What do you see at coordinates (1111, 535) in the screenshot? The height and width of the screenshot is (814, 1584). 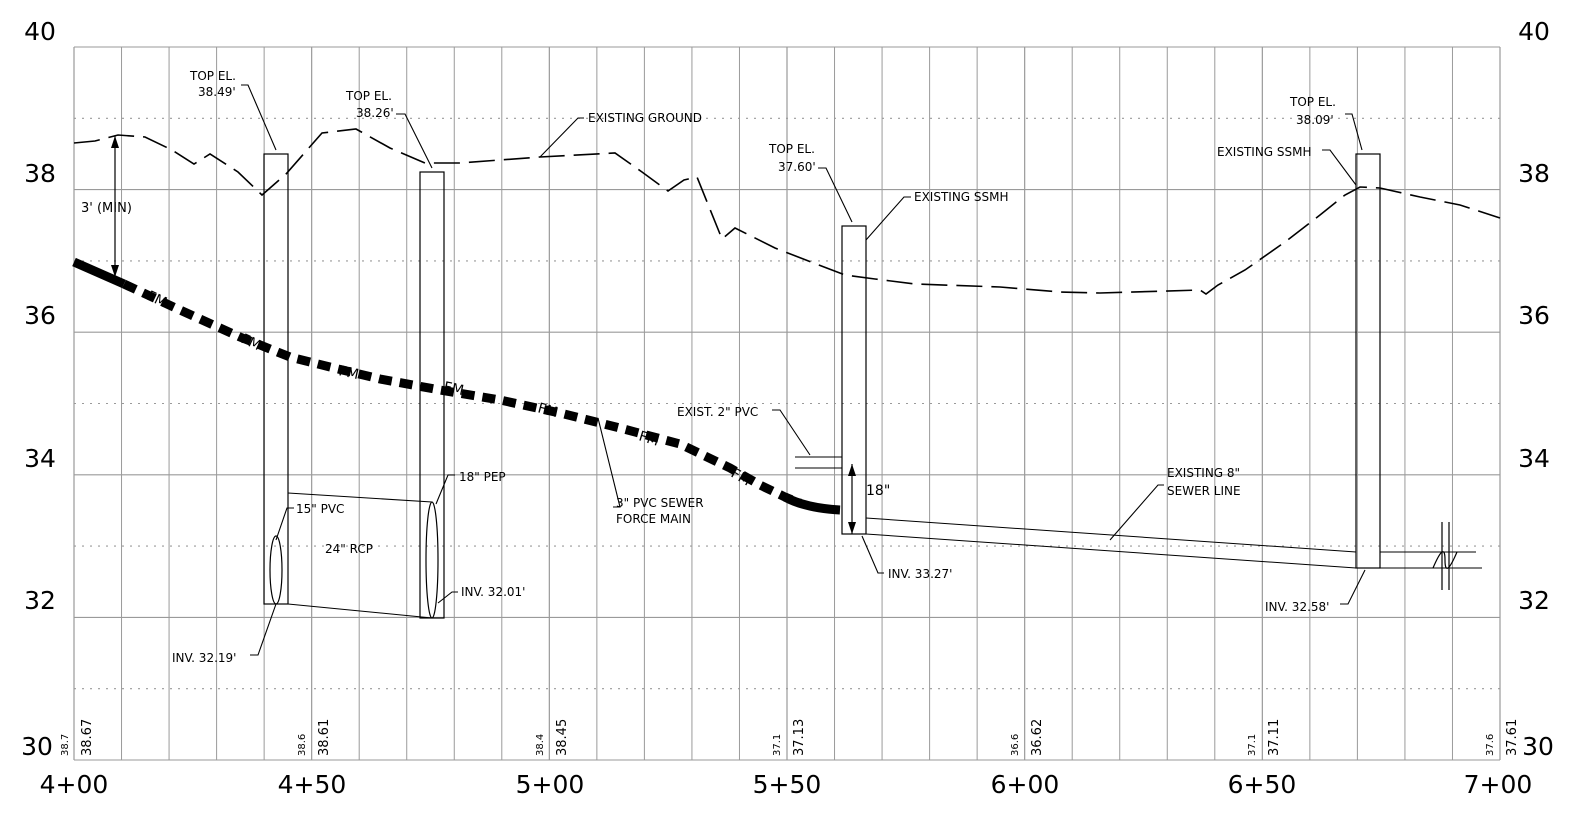 I see `sewer-8in-top` at bounding box center [1111, 535].